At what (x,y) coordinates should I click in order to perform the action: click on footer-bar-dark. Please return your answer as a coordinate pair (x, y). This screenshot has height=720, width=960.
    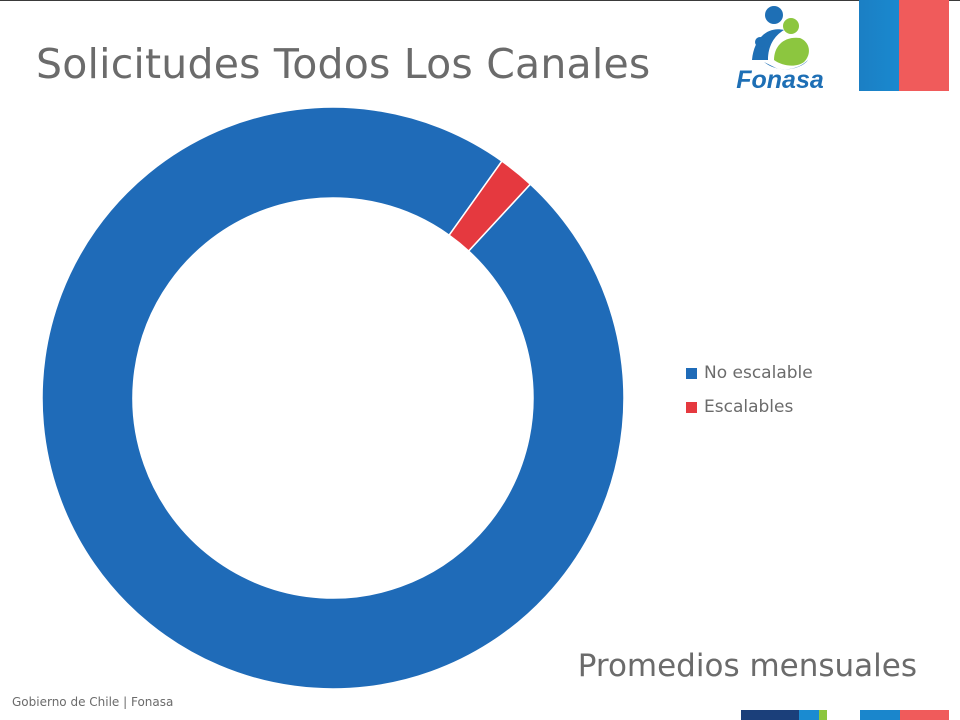
    Looking at the image, I should click on (770, 715).